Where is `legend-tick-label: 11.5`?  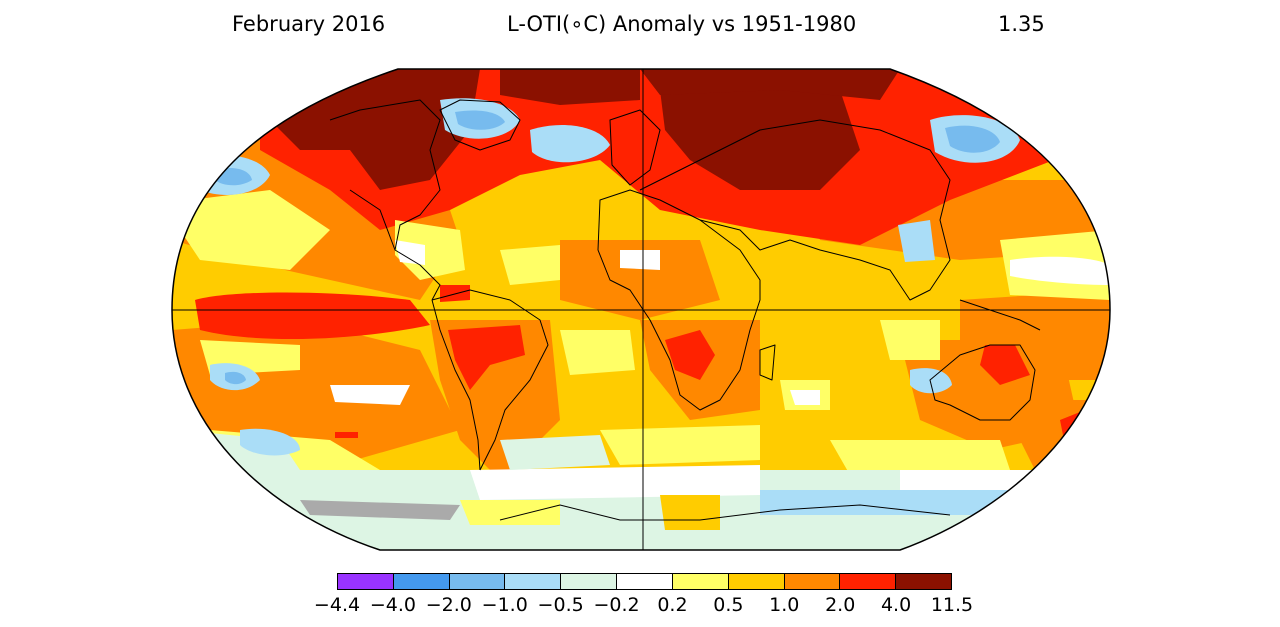
legend-tick-label: 11.5 is located at coordinates (952, 605).